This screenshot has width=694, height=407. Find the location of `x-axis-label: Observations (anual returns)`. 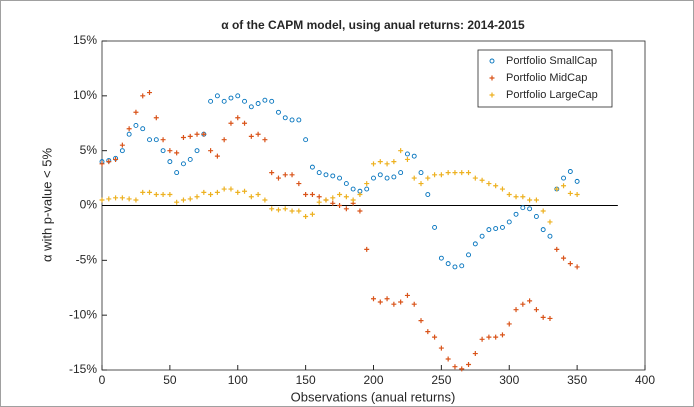

x-axis-label: Observations (anual returns) is located at coordinates (373, 396).